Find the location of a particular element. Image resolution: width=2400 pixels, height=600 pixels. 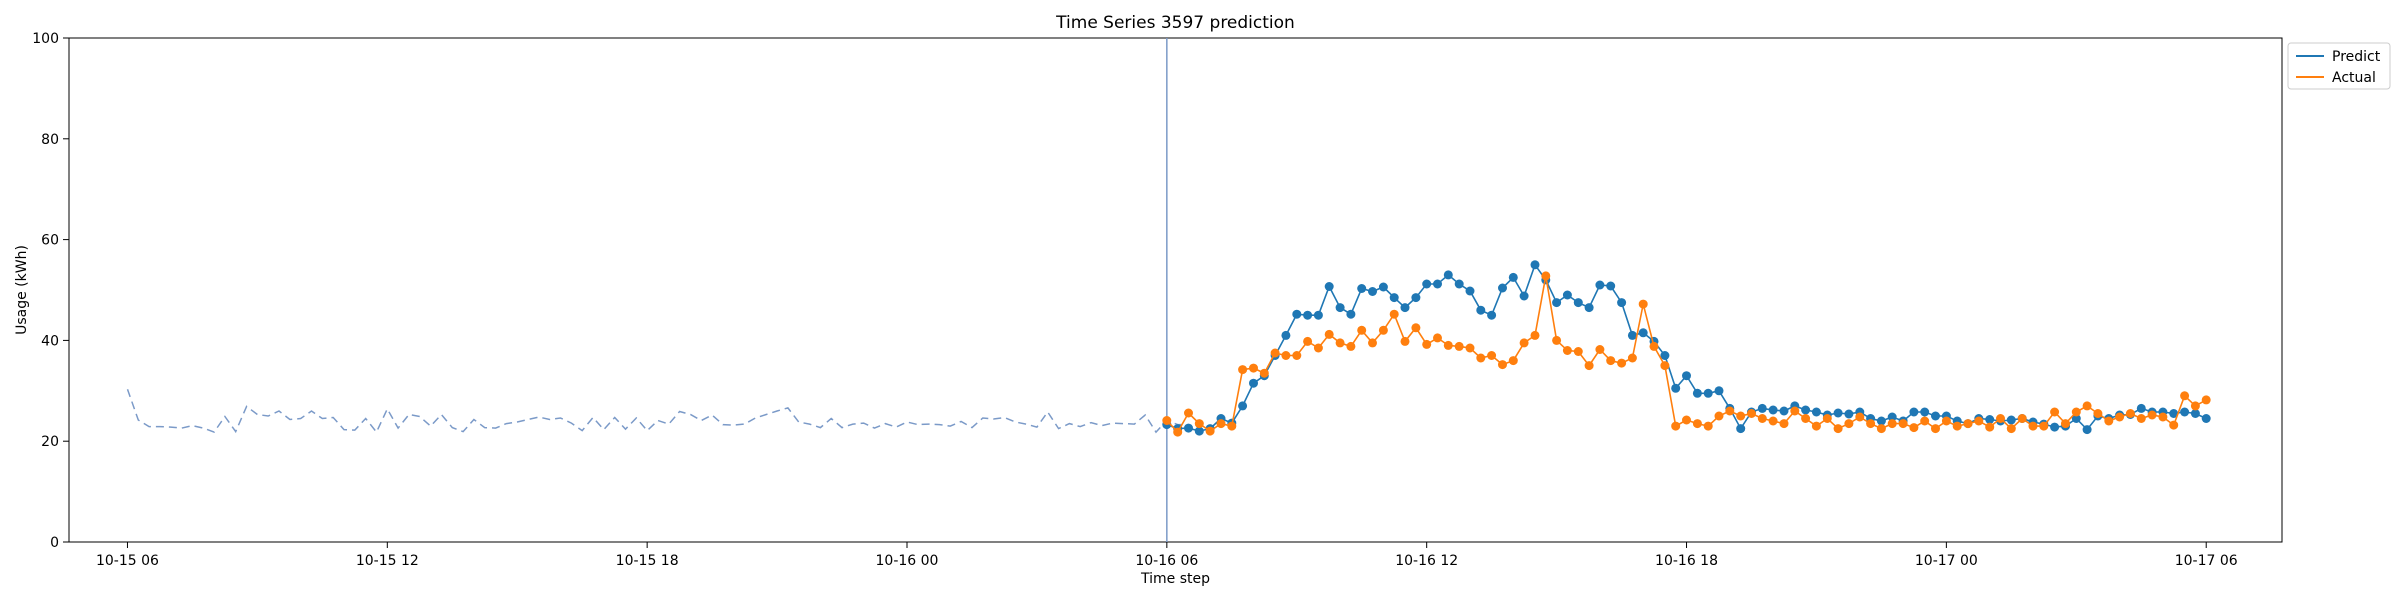

y-tick-label: 0 is located at coordinates (54, 543).